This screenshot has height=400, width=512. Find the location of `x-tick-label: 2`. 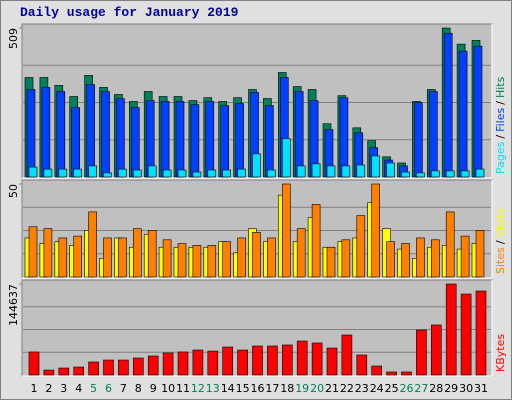

x-tick-label: 2 is located at coordinates (48, 388).